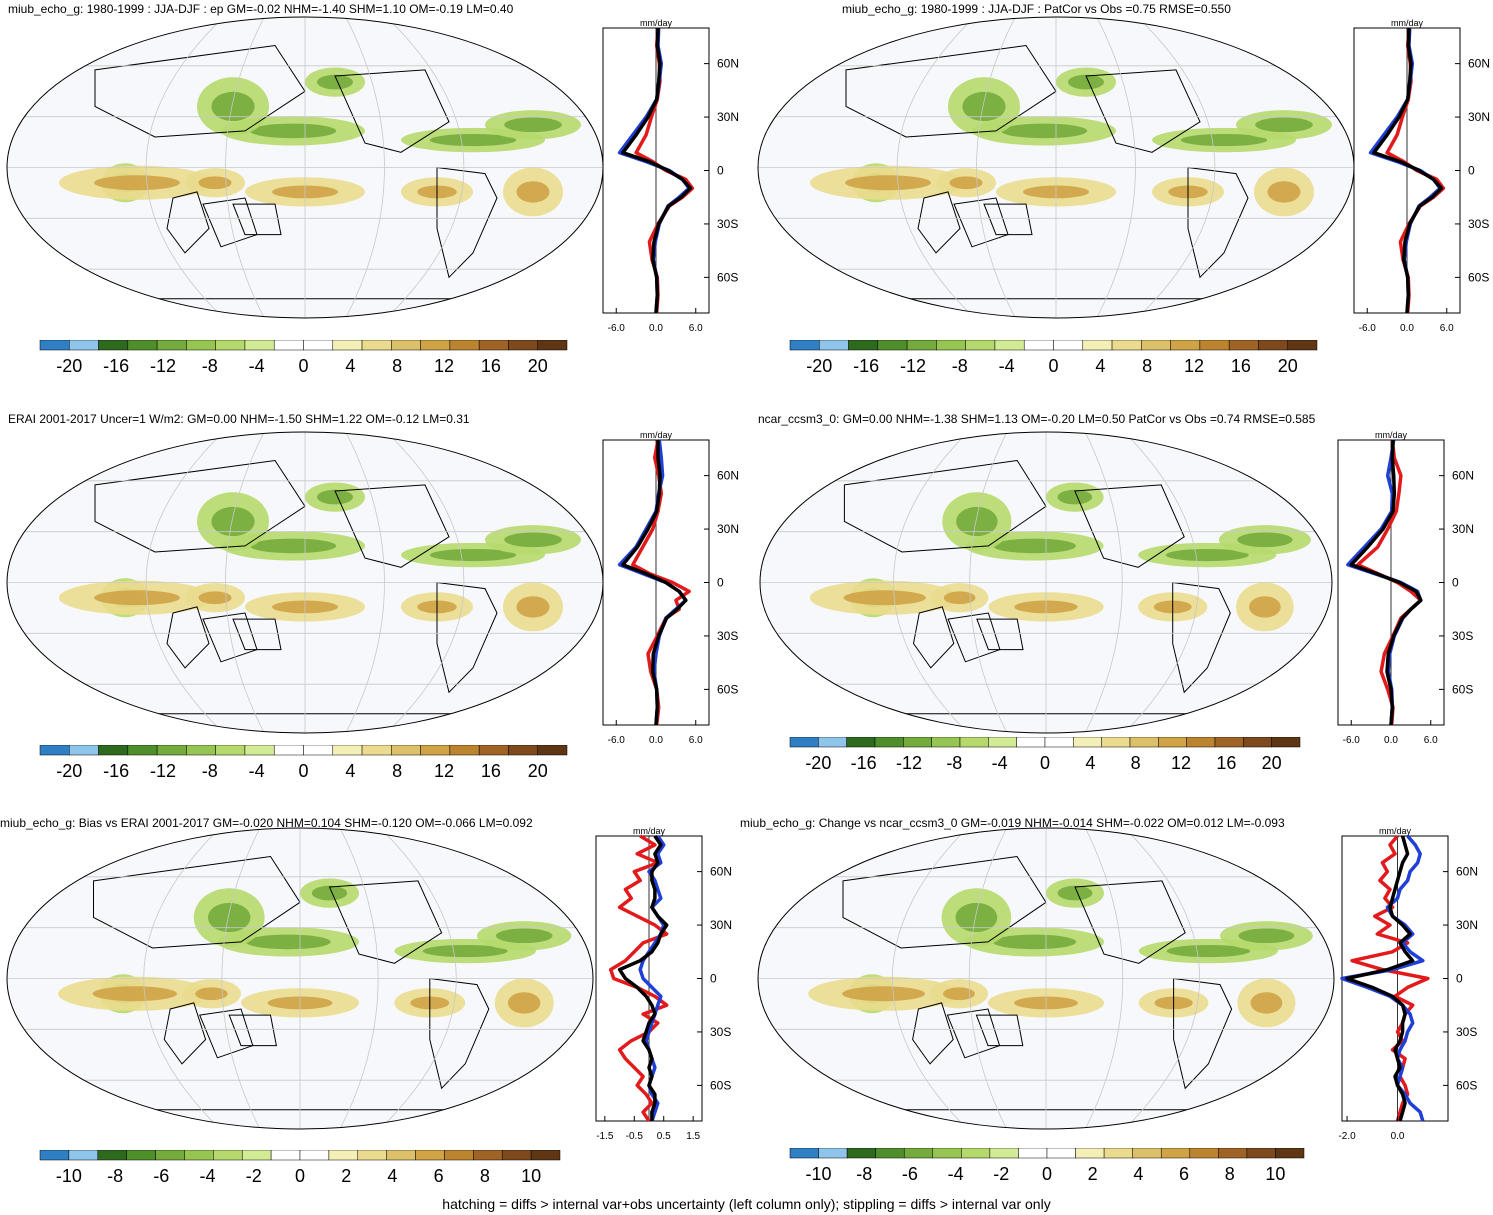  Describe the element at coordinates (161, 1176) in the screenshot. I see `colorbar-label: -6` at that location.